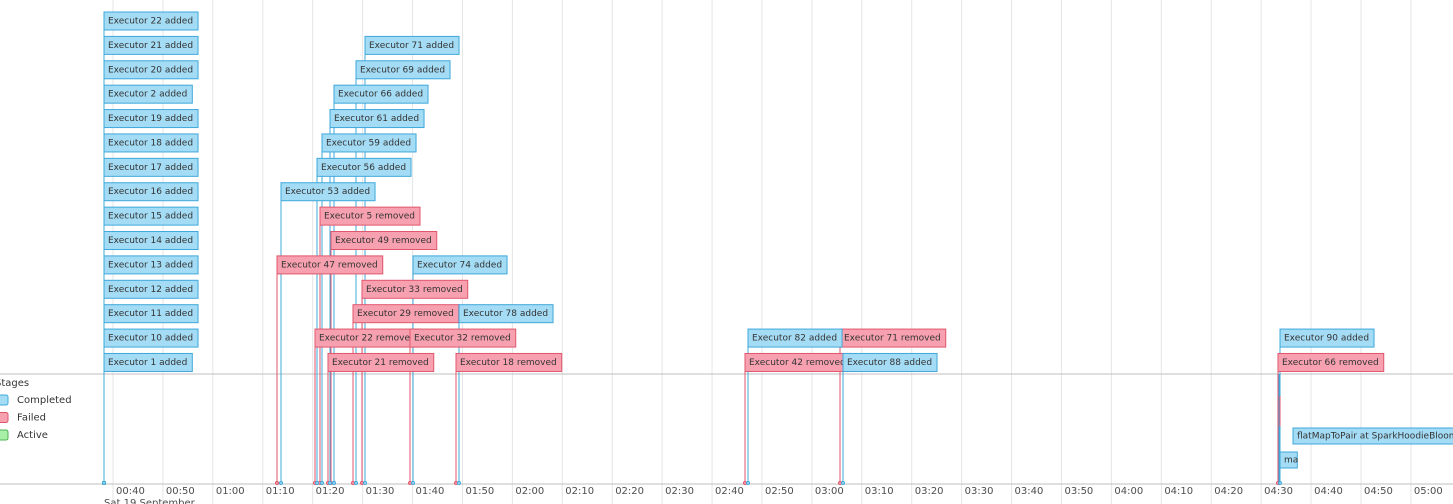 This screenshot has width=1453, height=504. What do you see at coordinates (505, 314) in the screenshot?
I see `event-label: Executor 78 added` at bounding box center [505, 314].